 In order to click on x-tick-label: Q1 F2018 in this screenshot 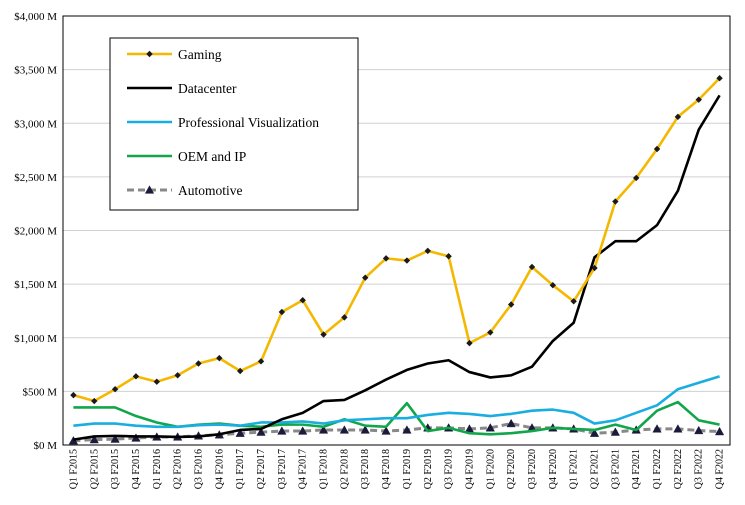, I will do `click(324, 469)`.